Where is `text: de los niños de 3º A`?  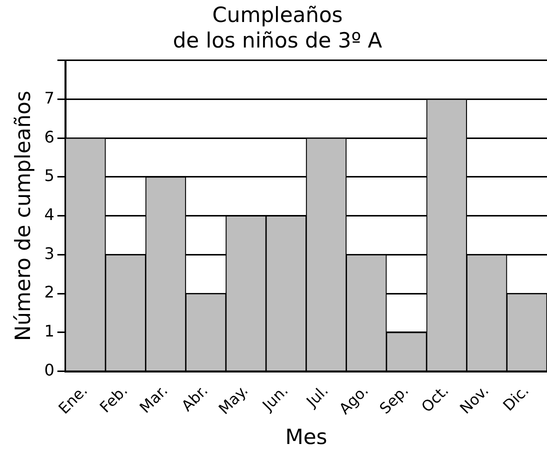 text: de los niños de 3º A is located at coordinates (277, 40).